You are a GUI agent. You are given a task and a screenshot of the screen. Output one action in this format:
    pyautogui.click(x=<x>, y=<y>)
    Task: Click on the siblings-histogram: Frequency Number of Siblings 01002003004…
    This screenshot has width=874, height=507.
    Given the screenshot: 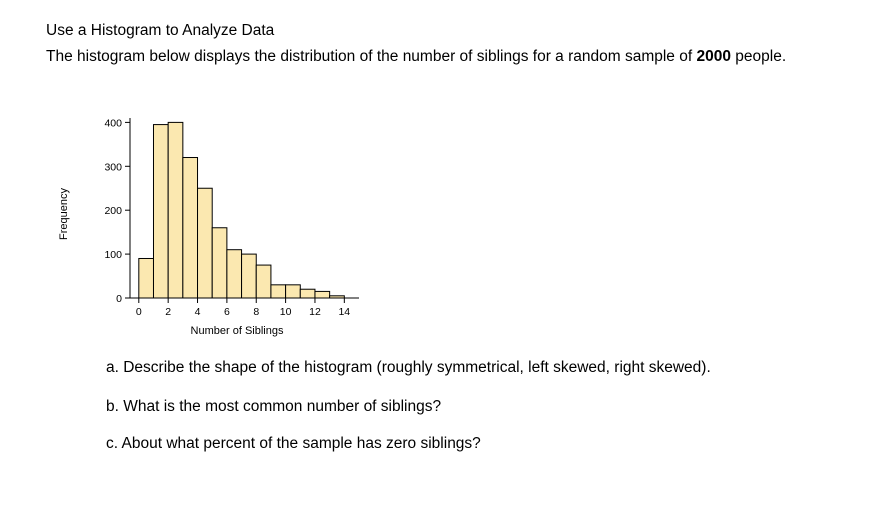 What is the action you would take?
    pyautogui.click(x=208, y=227)
    